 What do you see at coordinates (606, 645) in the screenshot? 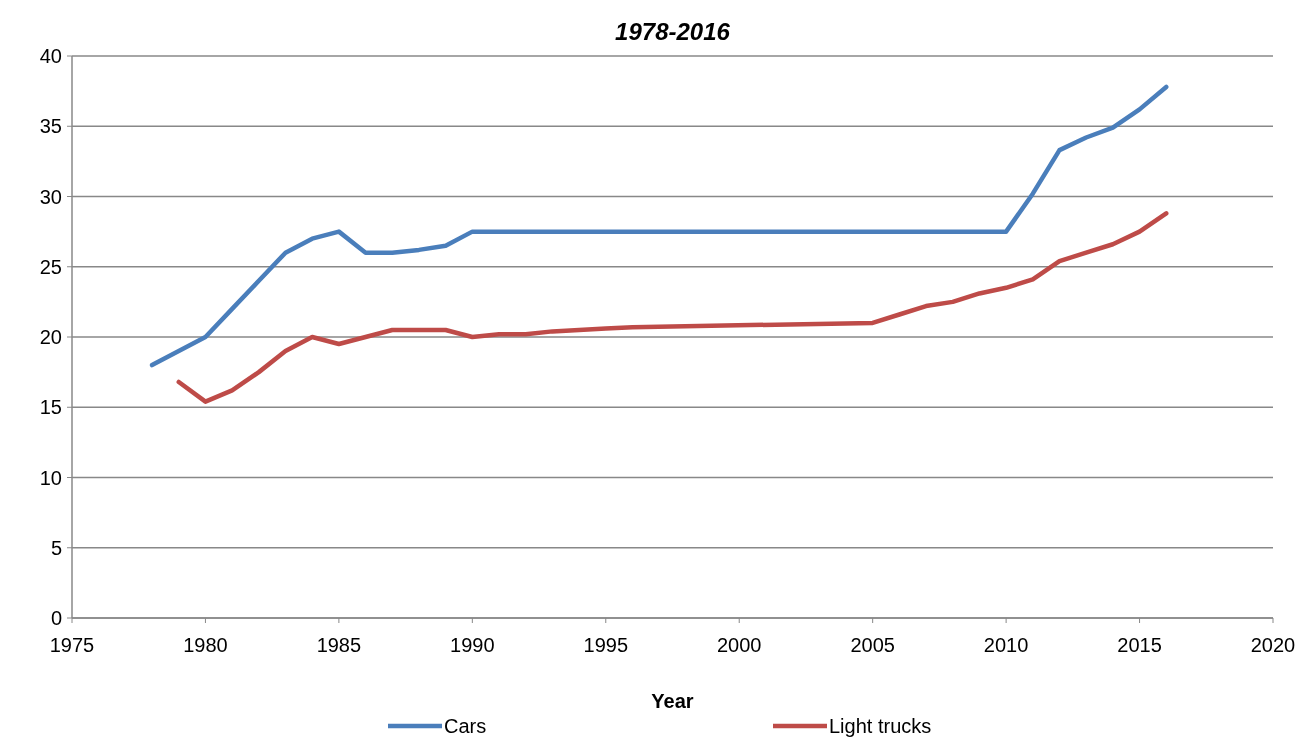
I see `x-tick-label: 1995` at bounding box center [606, 645].